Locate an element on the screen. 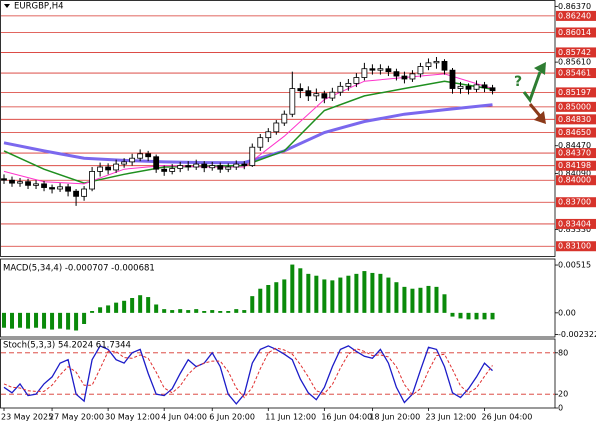 The height and width of the screenshot is (425, 596). level-label: 0.85461 is located at coordinates (574, 73).